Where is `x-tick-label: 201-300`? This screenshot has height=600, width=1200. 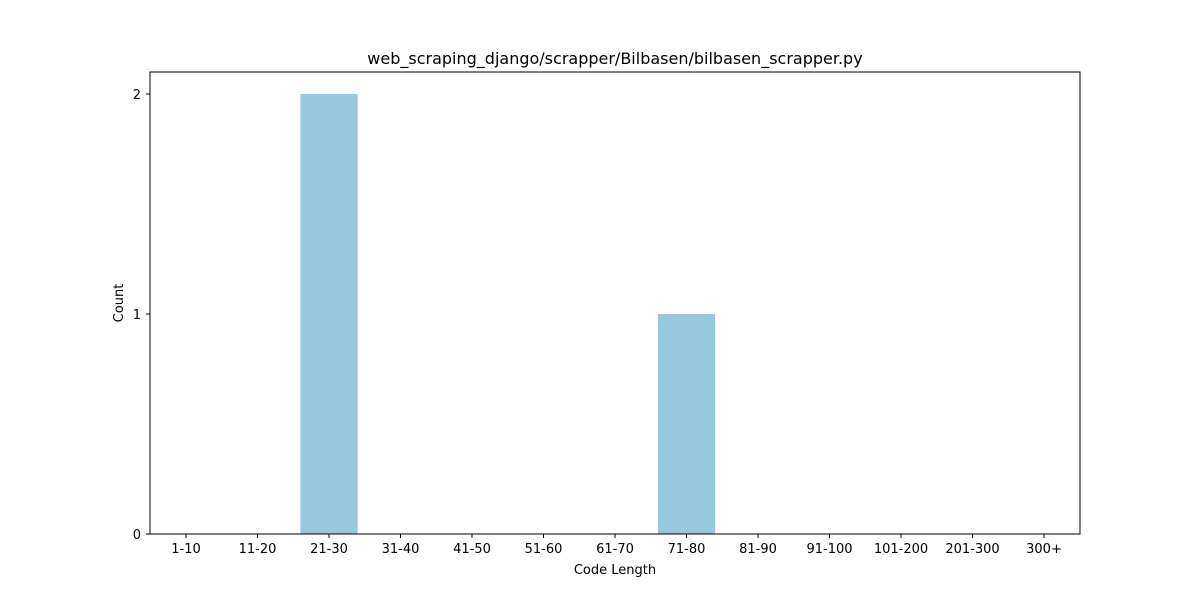 x-tick-label: 201-300 is located at coordinates (972, 549).